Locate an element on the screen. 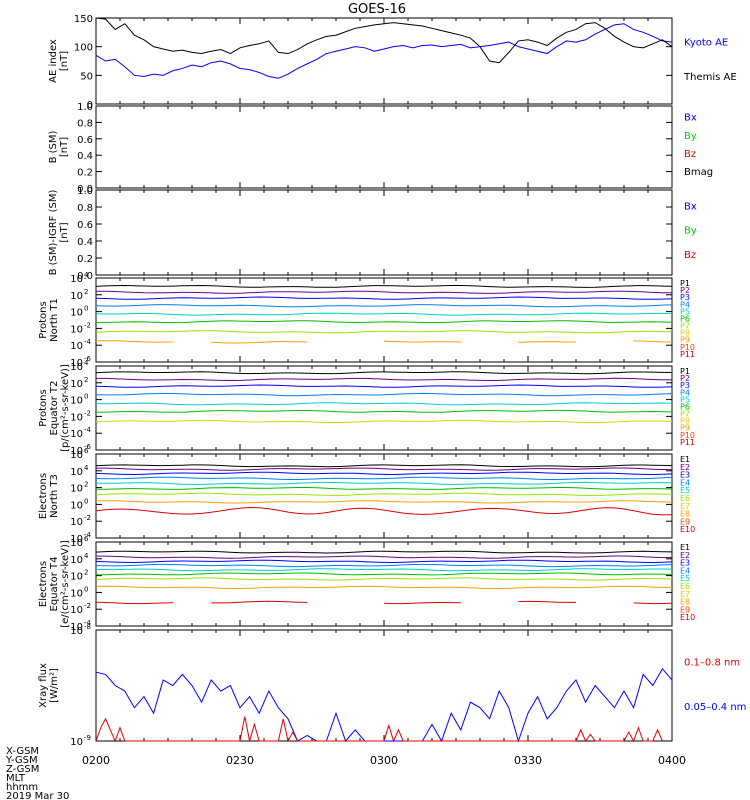 The image size is (750, 800). legend-entry: P3 is located at coordinates (685, 385).